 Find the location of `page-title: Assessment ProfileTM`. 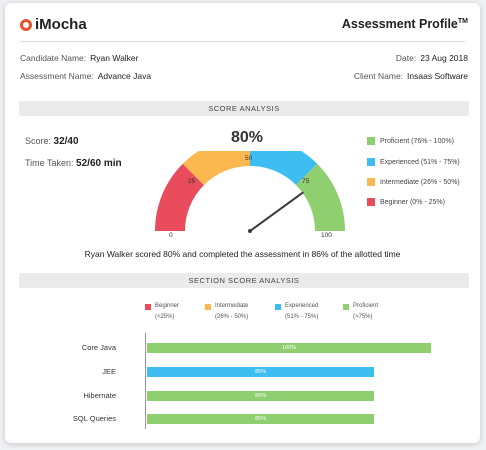

page-title: Assessment ProfileTM is located at coordinates (405, 24).